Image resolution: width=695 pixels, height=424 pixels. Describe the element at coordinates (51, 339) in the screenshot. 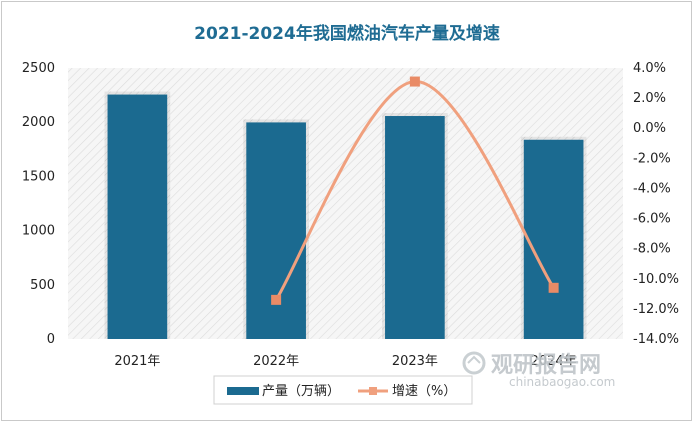

I see `y-left-tick-label: 0` at that location.